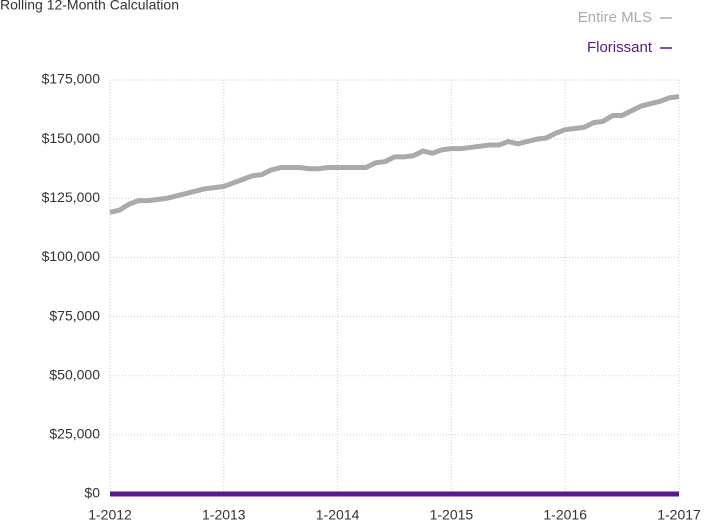 The width and height of the screenshot is (721, 525). What do you see at coordinates (74, 315) in the screenshot?
I see `y-tick-label: $75,000` at bounding box center [74, 315].